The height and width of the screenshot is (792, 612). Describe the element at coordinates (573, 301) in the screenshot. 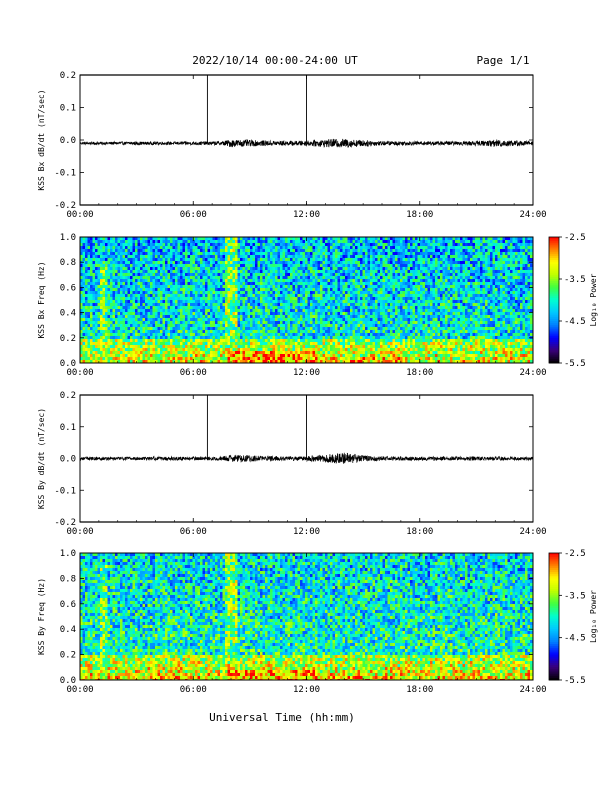

I see `colorbar: -2.5 -3.5 -4.5 -5.5 Log₁₀ Power` at that location.